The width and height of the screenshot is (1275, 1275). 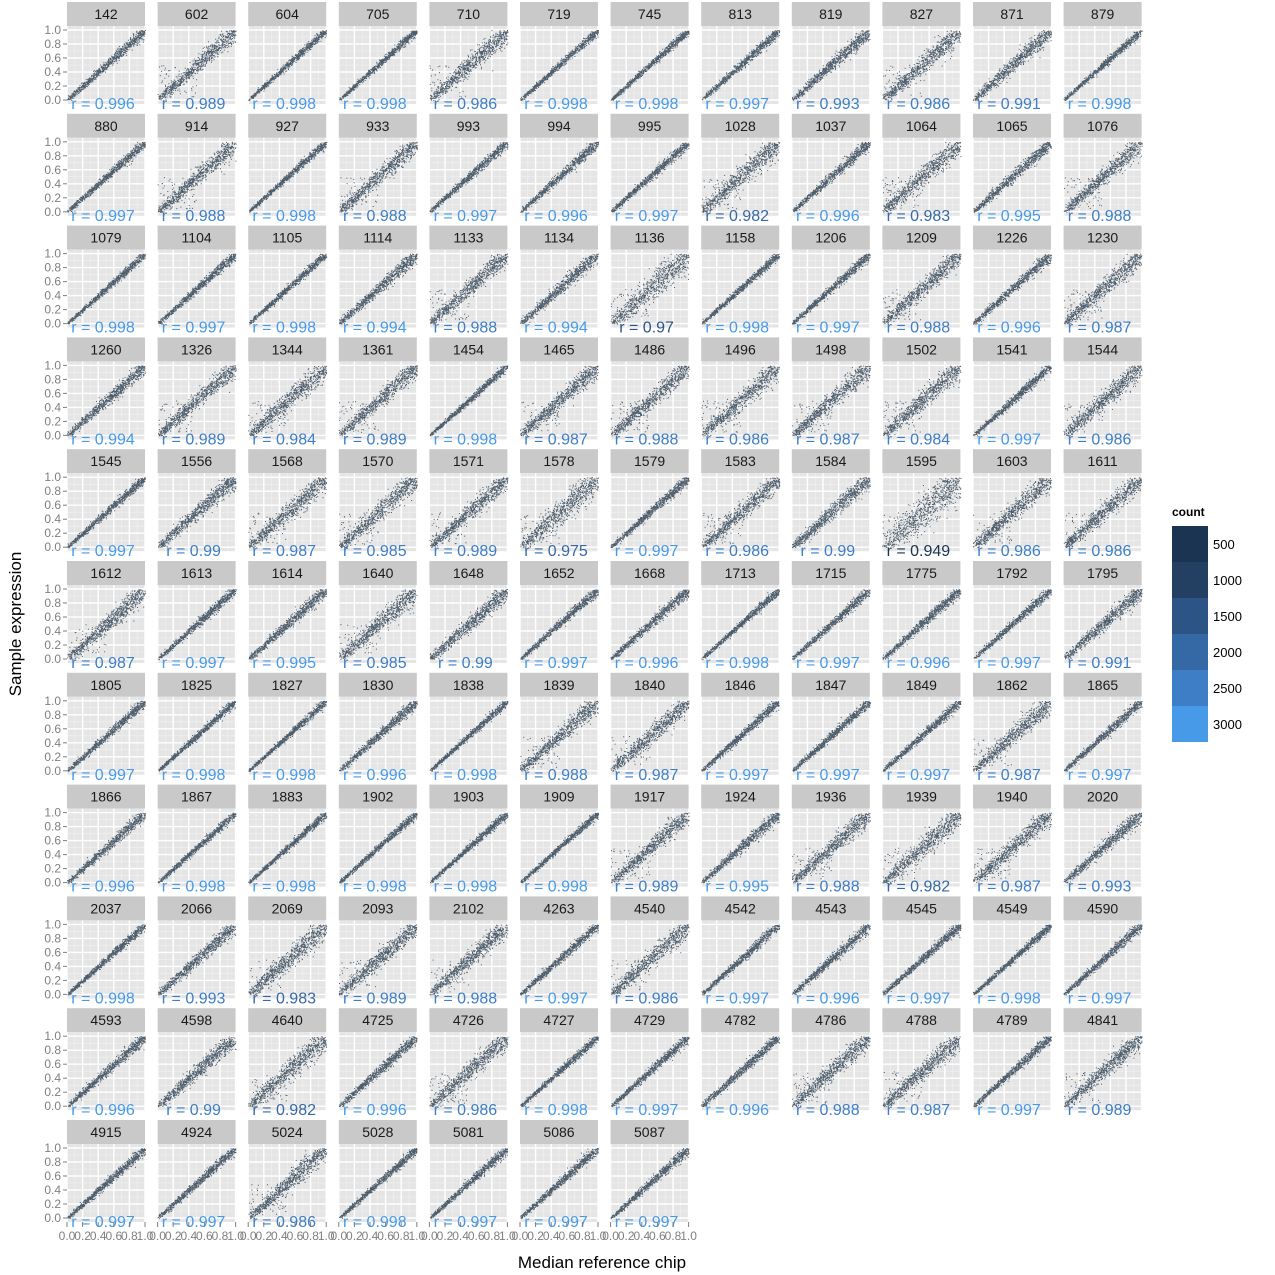 I want to click on facet-strip-label: 4924, so click(x=196, y=1132).